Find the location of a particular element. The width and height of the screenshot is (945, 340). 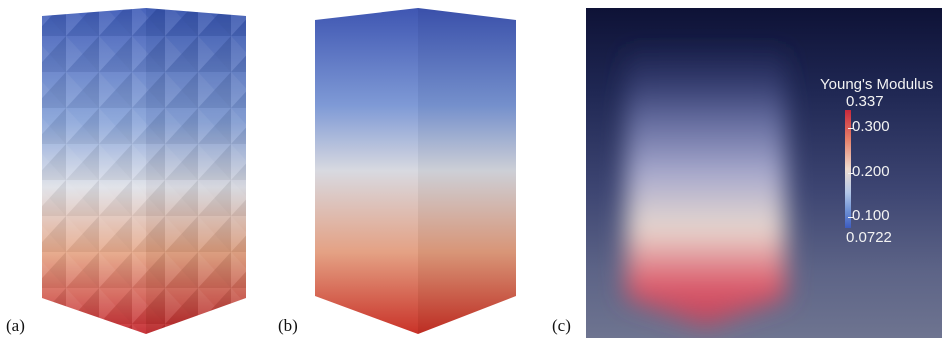

colorbar-tick-label: 0.100 is located at coordinates (871, 215).